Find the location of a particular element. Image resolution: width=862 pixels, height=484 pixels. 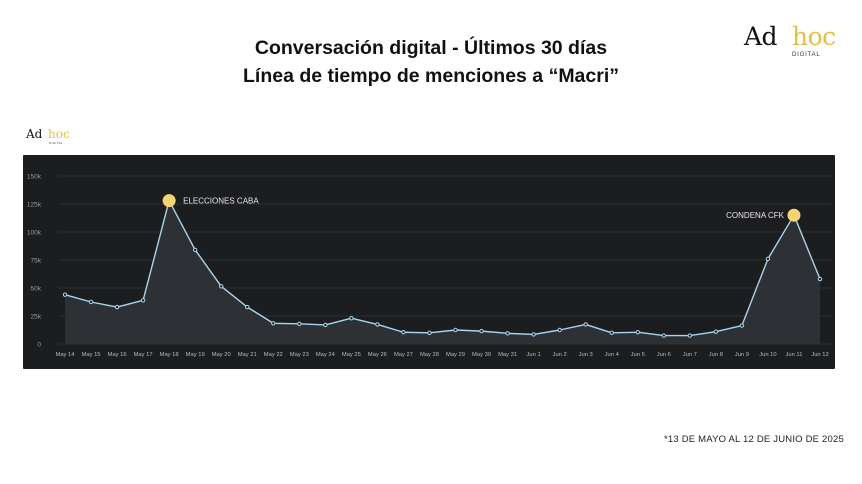

annotation-label: ELECCIONES CABA is located at coordinates (221, 201).